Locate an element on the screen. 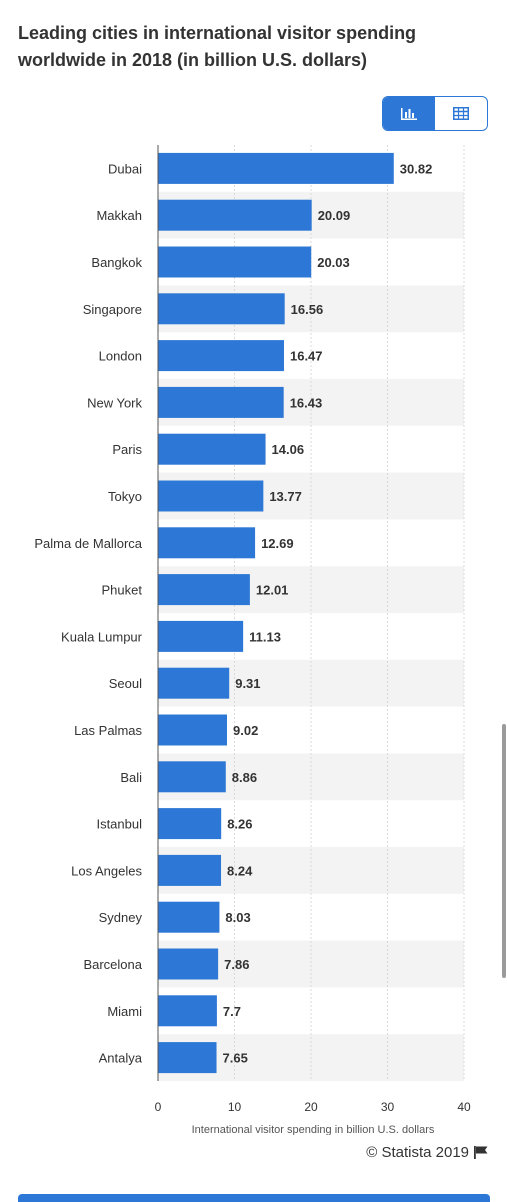  category-label: Paris is located at coordinates (127, 449).